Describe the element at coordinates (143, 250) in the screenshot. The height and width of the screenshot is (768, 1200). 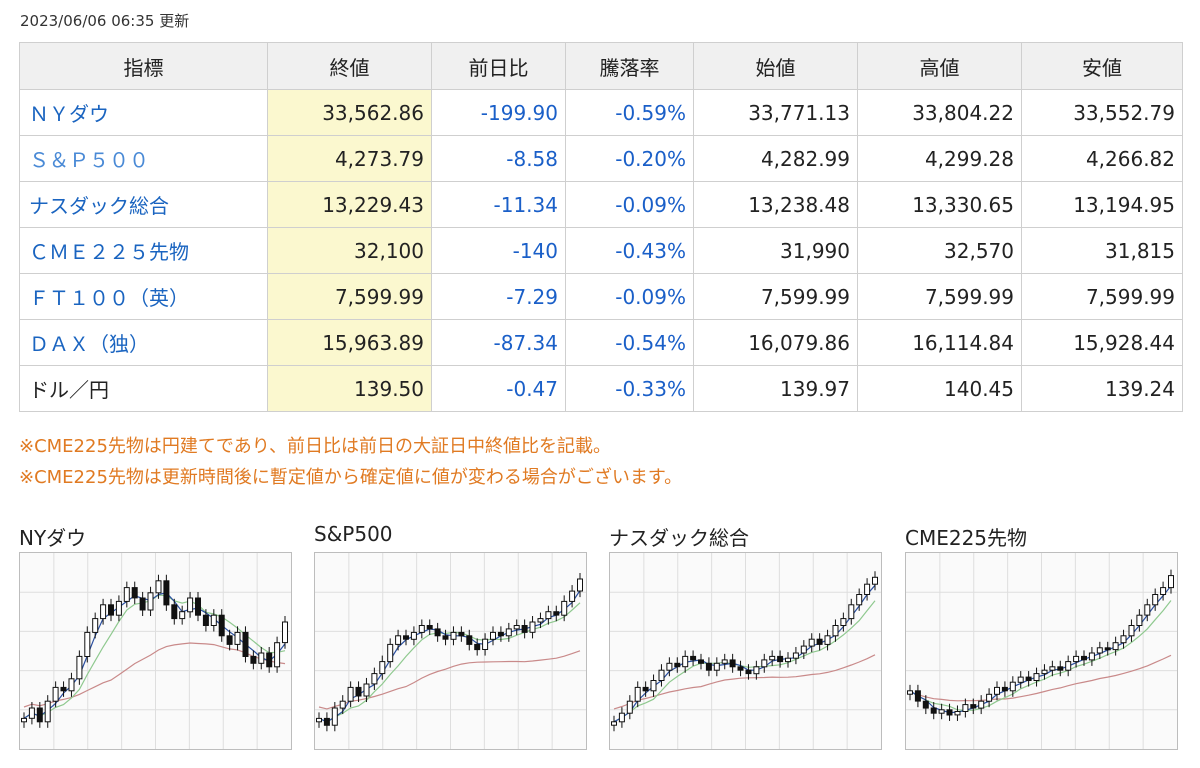
I see `index-link-cme225: ＣＭＥ２２５先物` at that location.